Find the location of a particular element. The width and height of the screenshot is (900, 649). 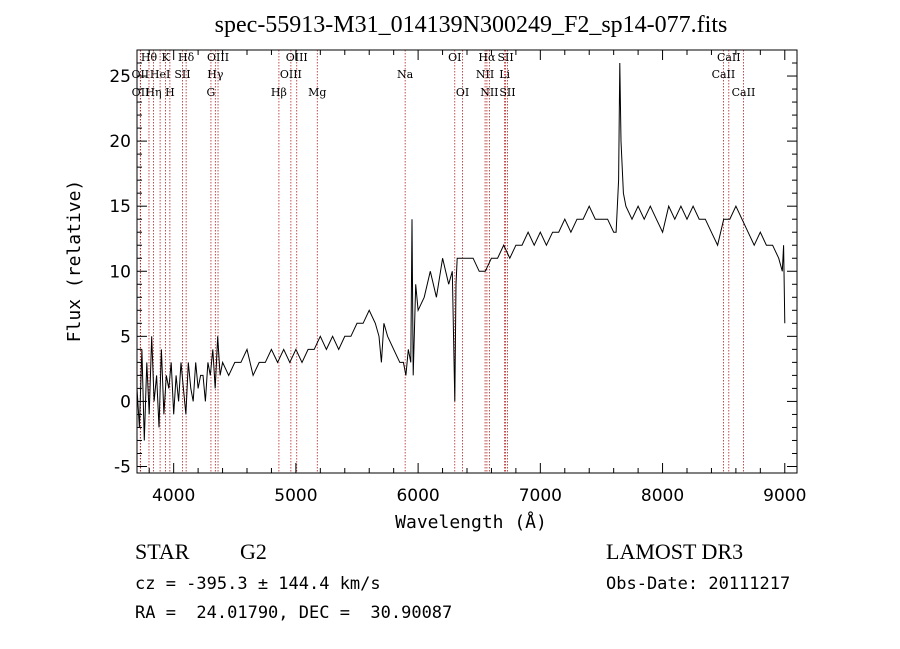

spectral-line-label: Hβ is located at coordinates (279, 92).